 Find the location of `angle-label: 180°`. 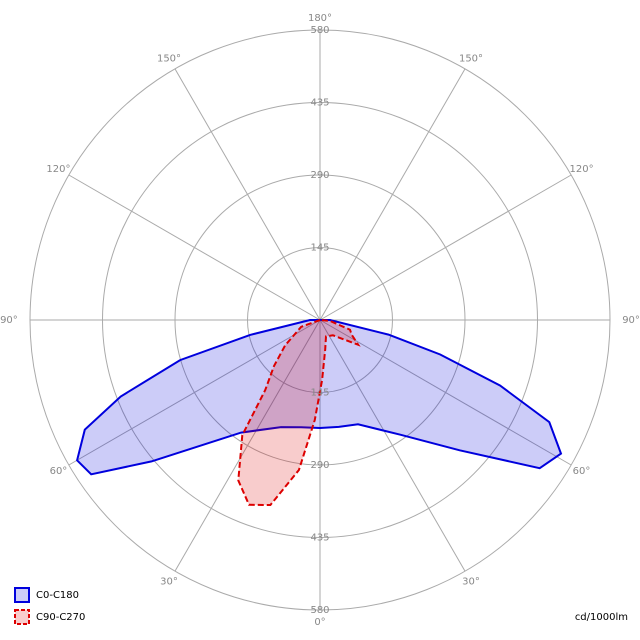

angle-label: 180° is located at coordinates (320, 18).